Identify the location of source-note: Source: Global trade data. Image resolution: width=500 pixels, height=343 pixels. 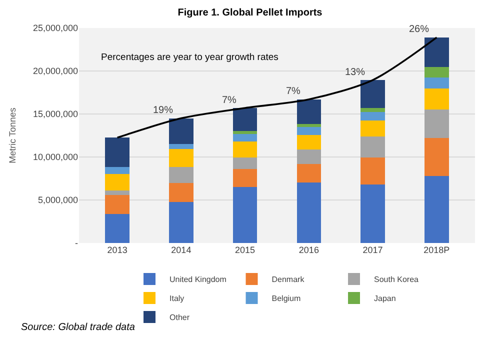
(78, 327).